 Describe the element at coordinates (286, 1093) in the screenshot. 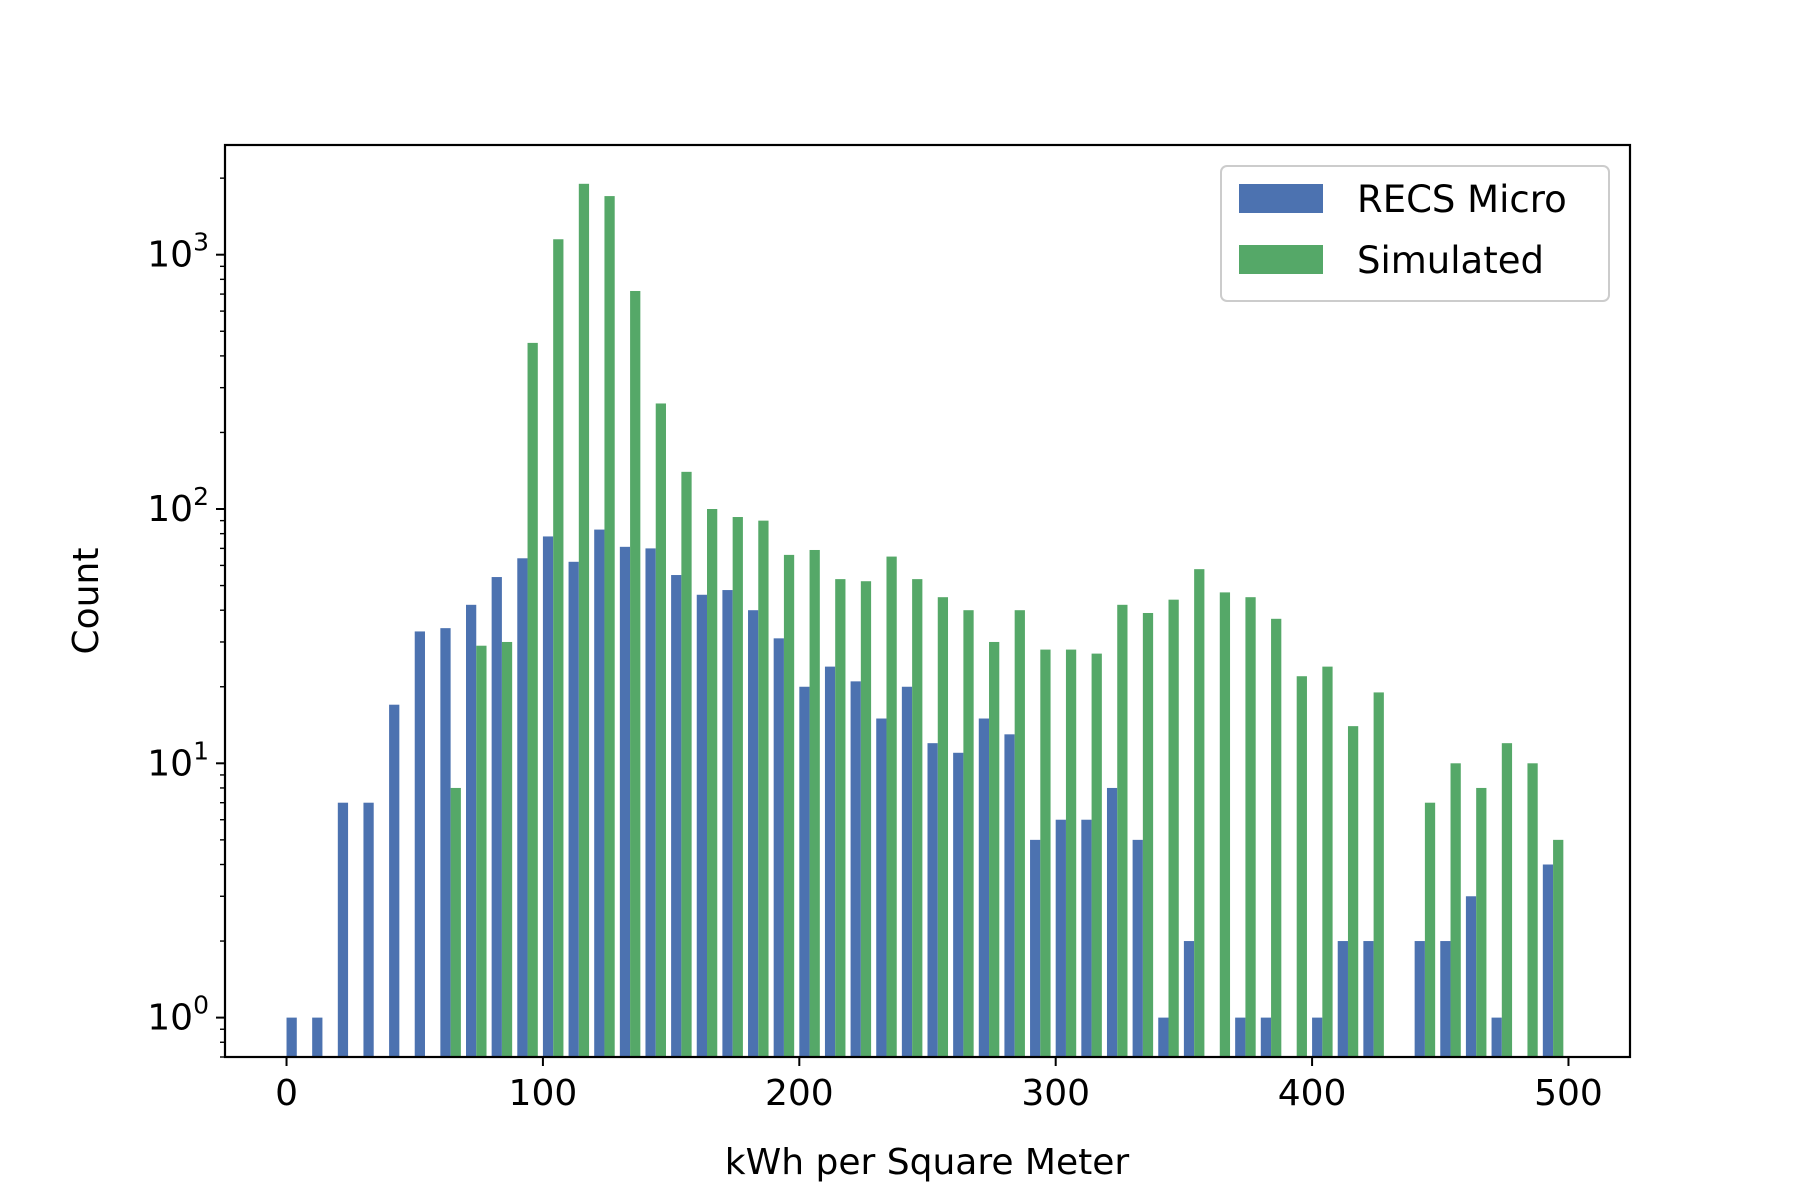

I see `x-tick-label-0: 0` at that location.